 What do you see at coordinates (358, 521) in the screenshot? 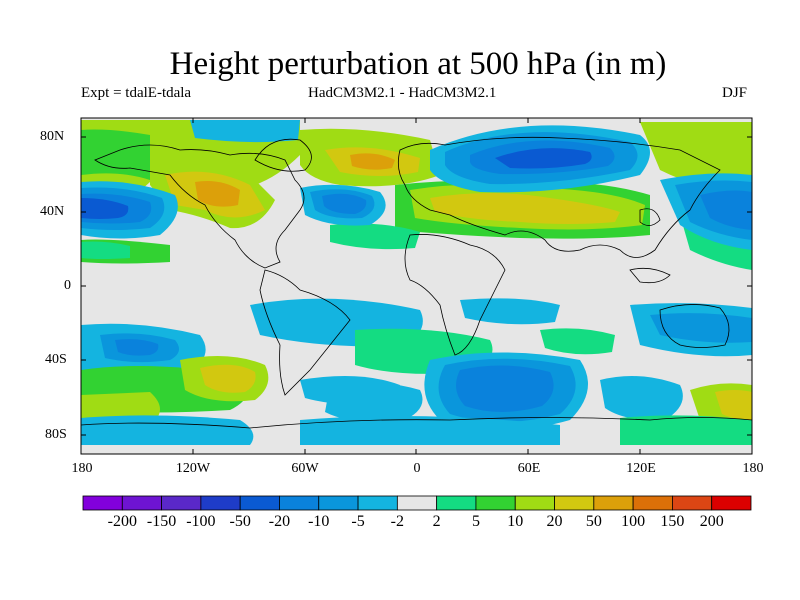
I see `colorbar-label: -5` at bounding box center [358, 521].